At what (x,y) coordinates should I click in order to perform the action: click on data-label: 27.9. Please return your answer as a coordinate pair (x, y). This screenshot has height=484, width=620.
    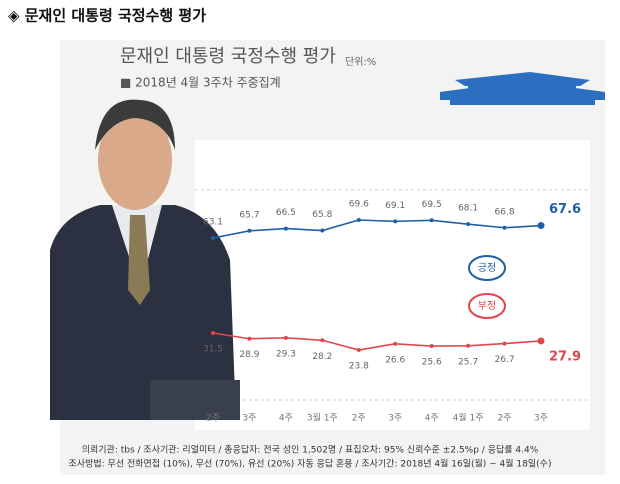
    Looking at the image, I should click on (565, 356).